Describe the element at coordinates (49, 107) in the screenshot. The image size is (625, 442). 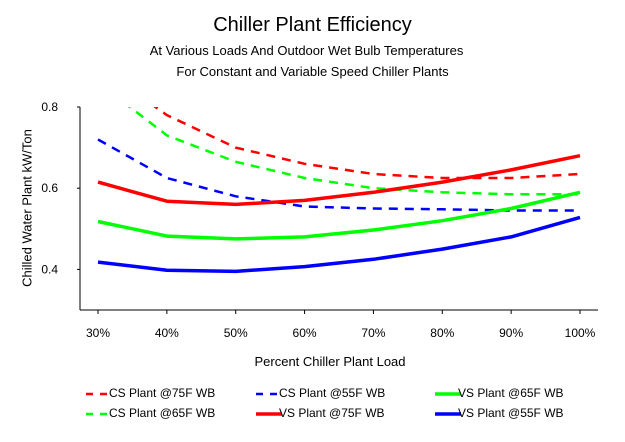
I see `y-tick-label: 0.8` at that location.